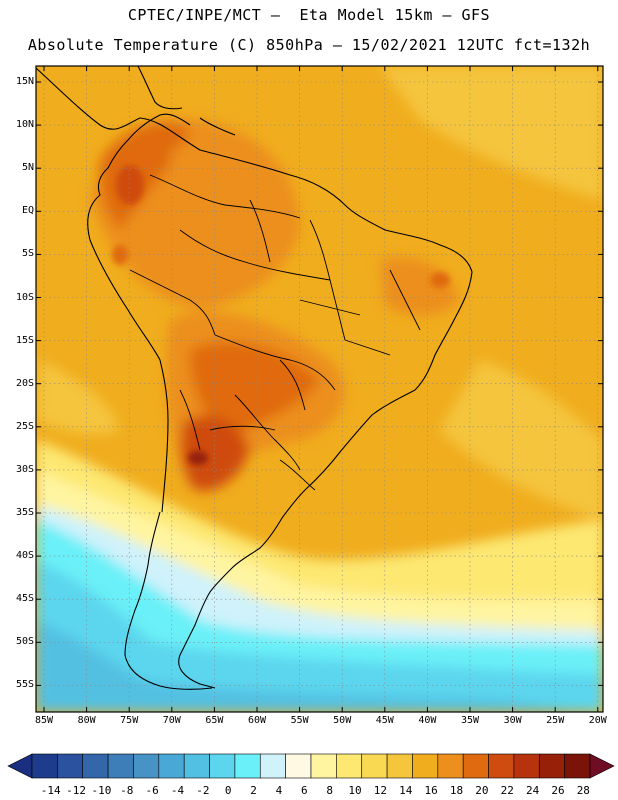 The width and height of the screenshot is (618, 800). I want to click on colorbar-label: 18, so click(456, 790).